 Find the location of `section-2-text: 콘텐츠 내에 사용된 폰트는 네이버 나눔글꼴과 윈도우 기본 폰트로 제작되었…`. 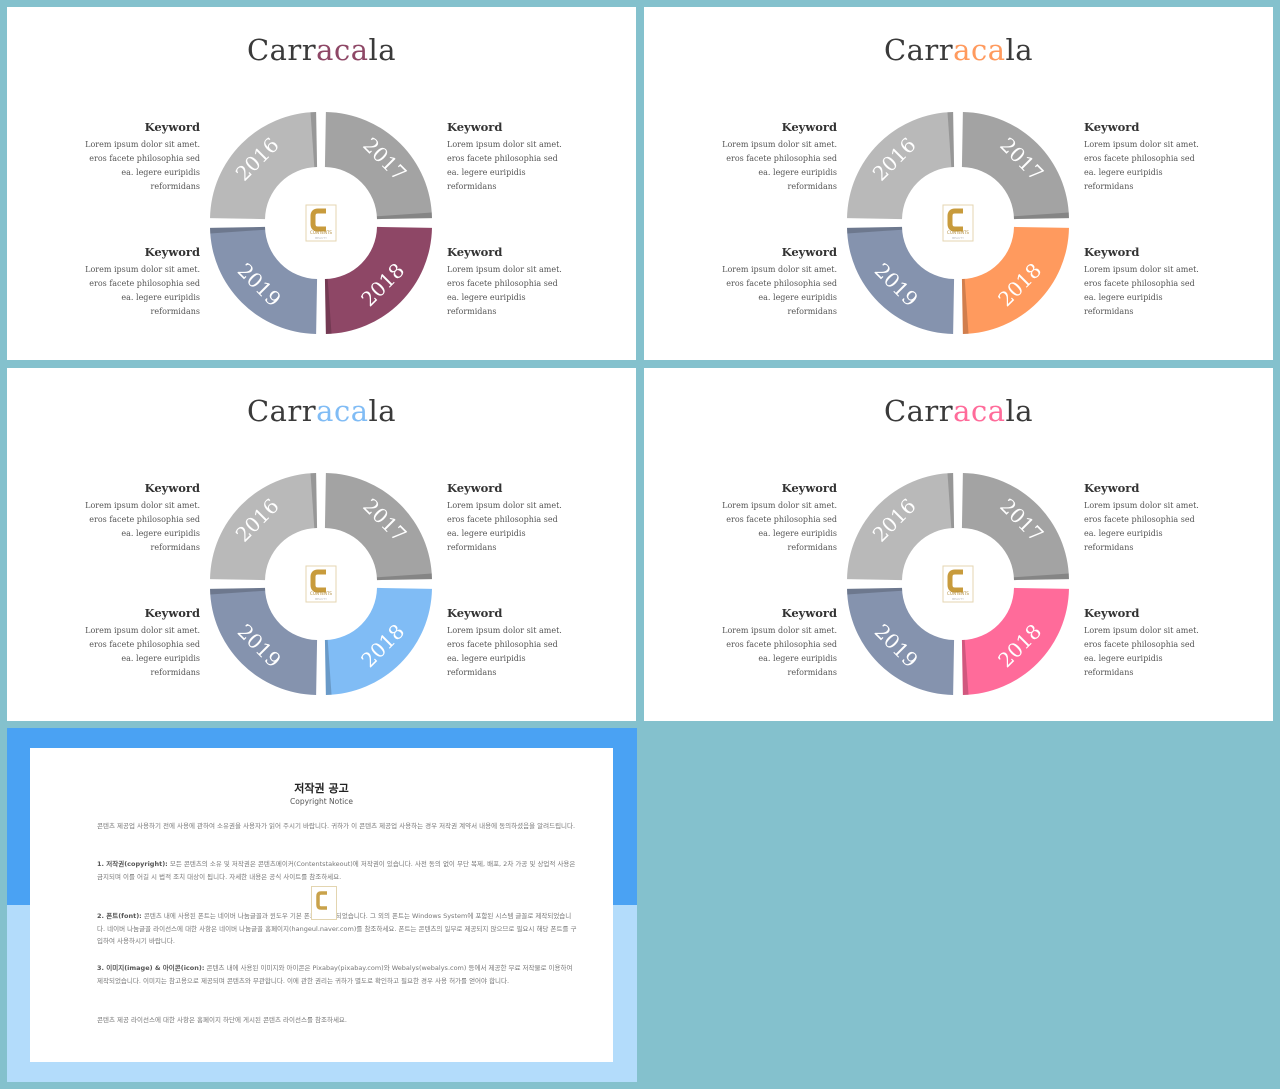

section-2-text: 콘텐츠 내에 사용된 폰트는 네이버 나눔글꼴과 윈도우 기본 폰트로 제작되었… is located at coordinates (337, 928).